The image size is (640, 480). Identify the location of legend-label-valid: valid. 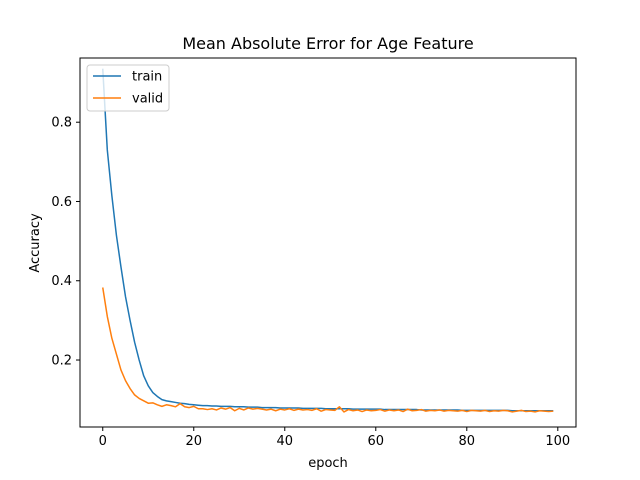
(147, 99).